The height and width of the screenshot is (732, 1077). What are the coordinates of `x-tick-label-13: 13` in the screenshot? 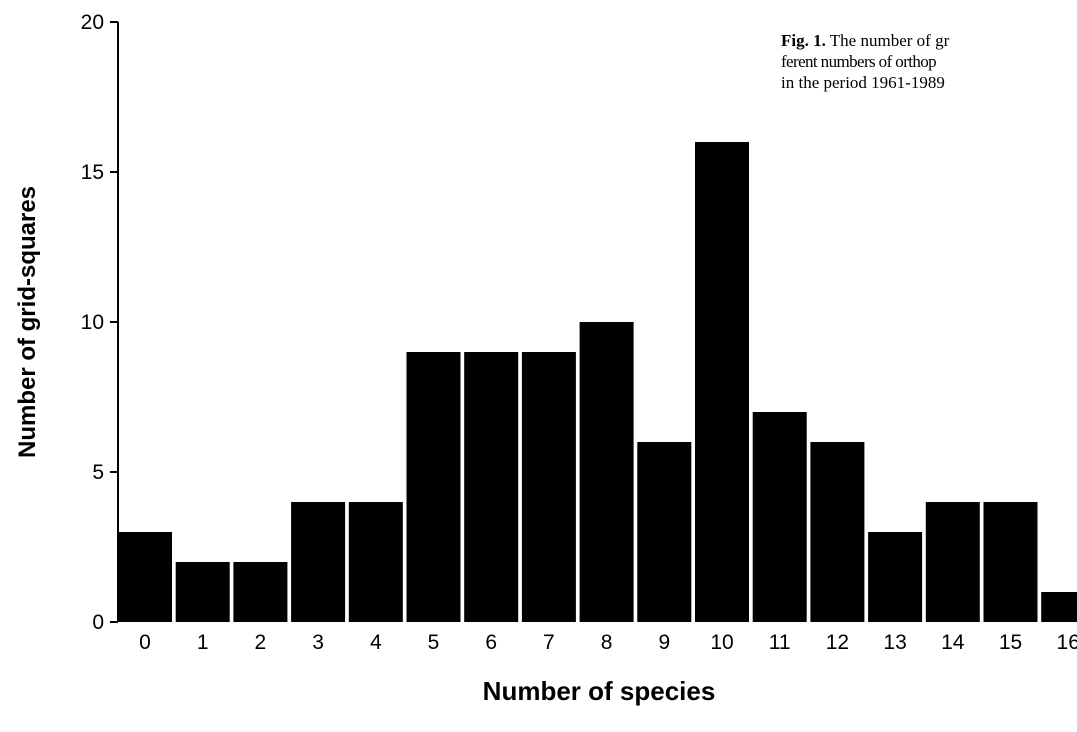 It's located at (894, 642).